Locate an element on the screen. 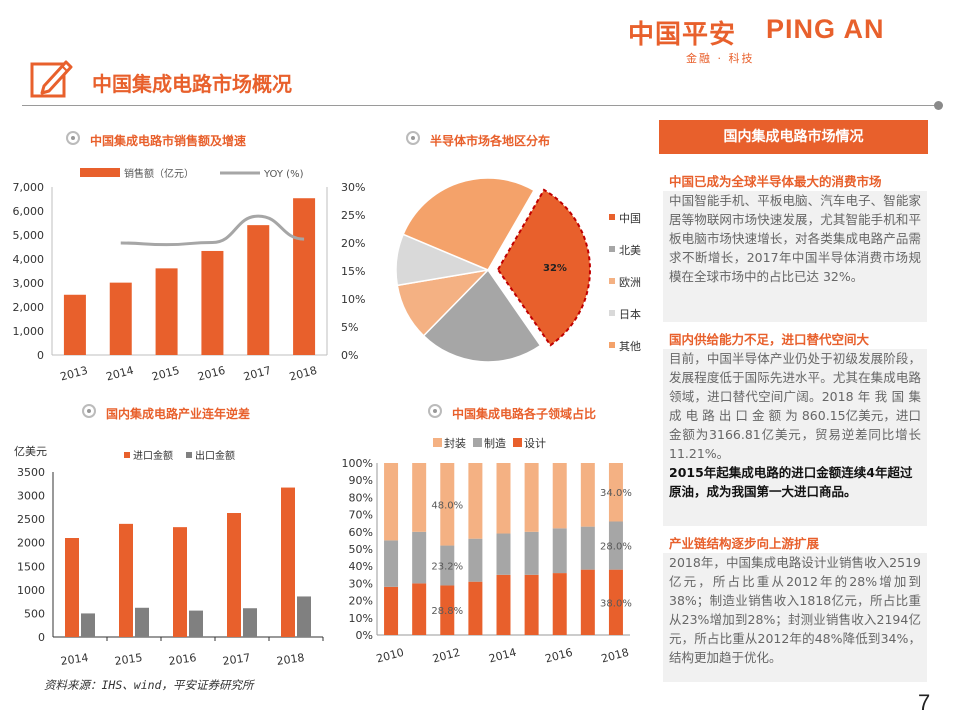 This screenshot has height=720, width=960. y-tick-label: 5,000 is located at coordinates (29, 235).